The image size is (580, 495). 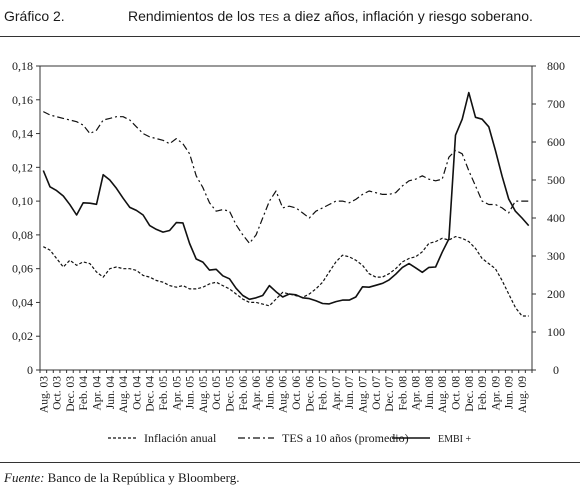 What do you see at coordinates (124, 394) in the screenshot?
I see `x-tick-label: Aug. 04` at bounding box center [124, 394].